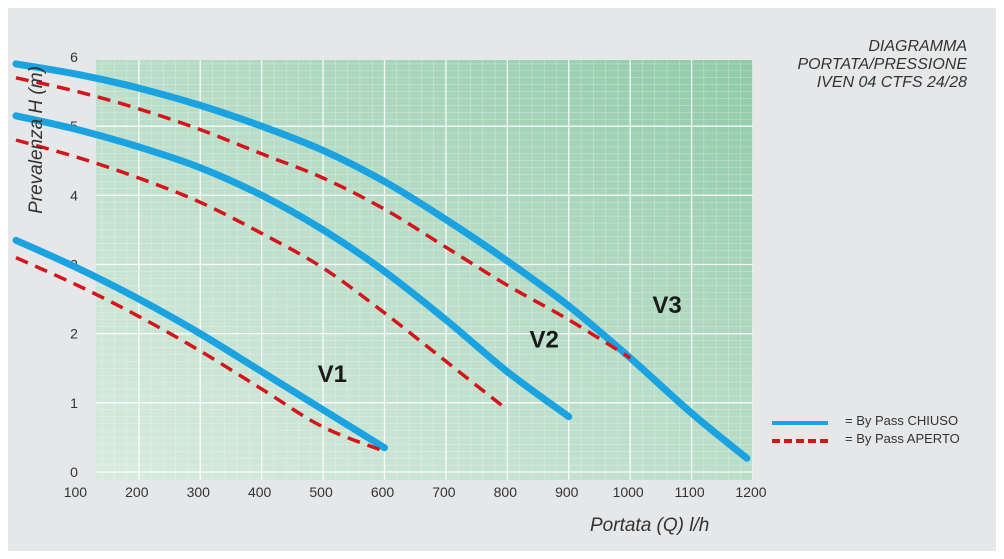  I want to click on legend-text-chiuso: By Pass CHIUSO, so click(907, 420).